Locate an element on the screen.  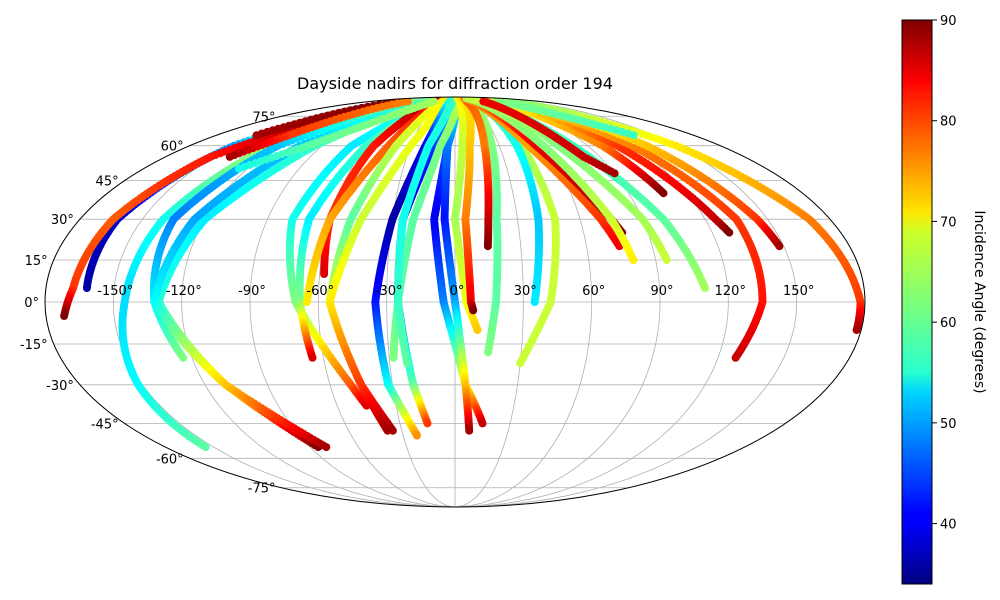
colorbar: 40 50 60 70 80 90 Incidence Angle (degrees) is located at coordinates (944, 299).